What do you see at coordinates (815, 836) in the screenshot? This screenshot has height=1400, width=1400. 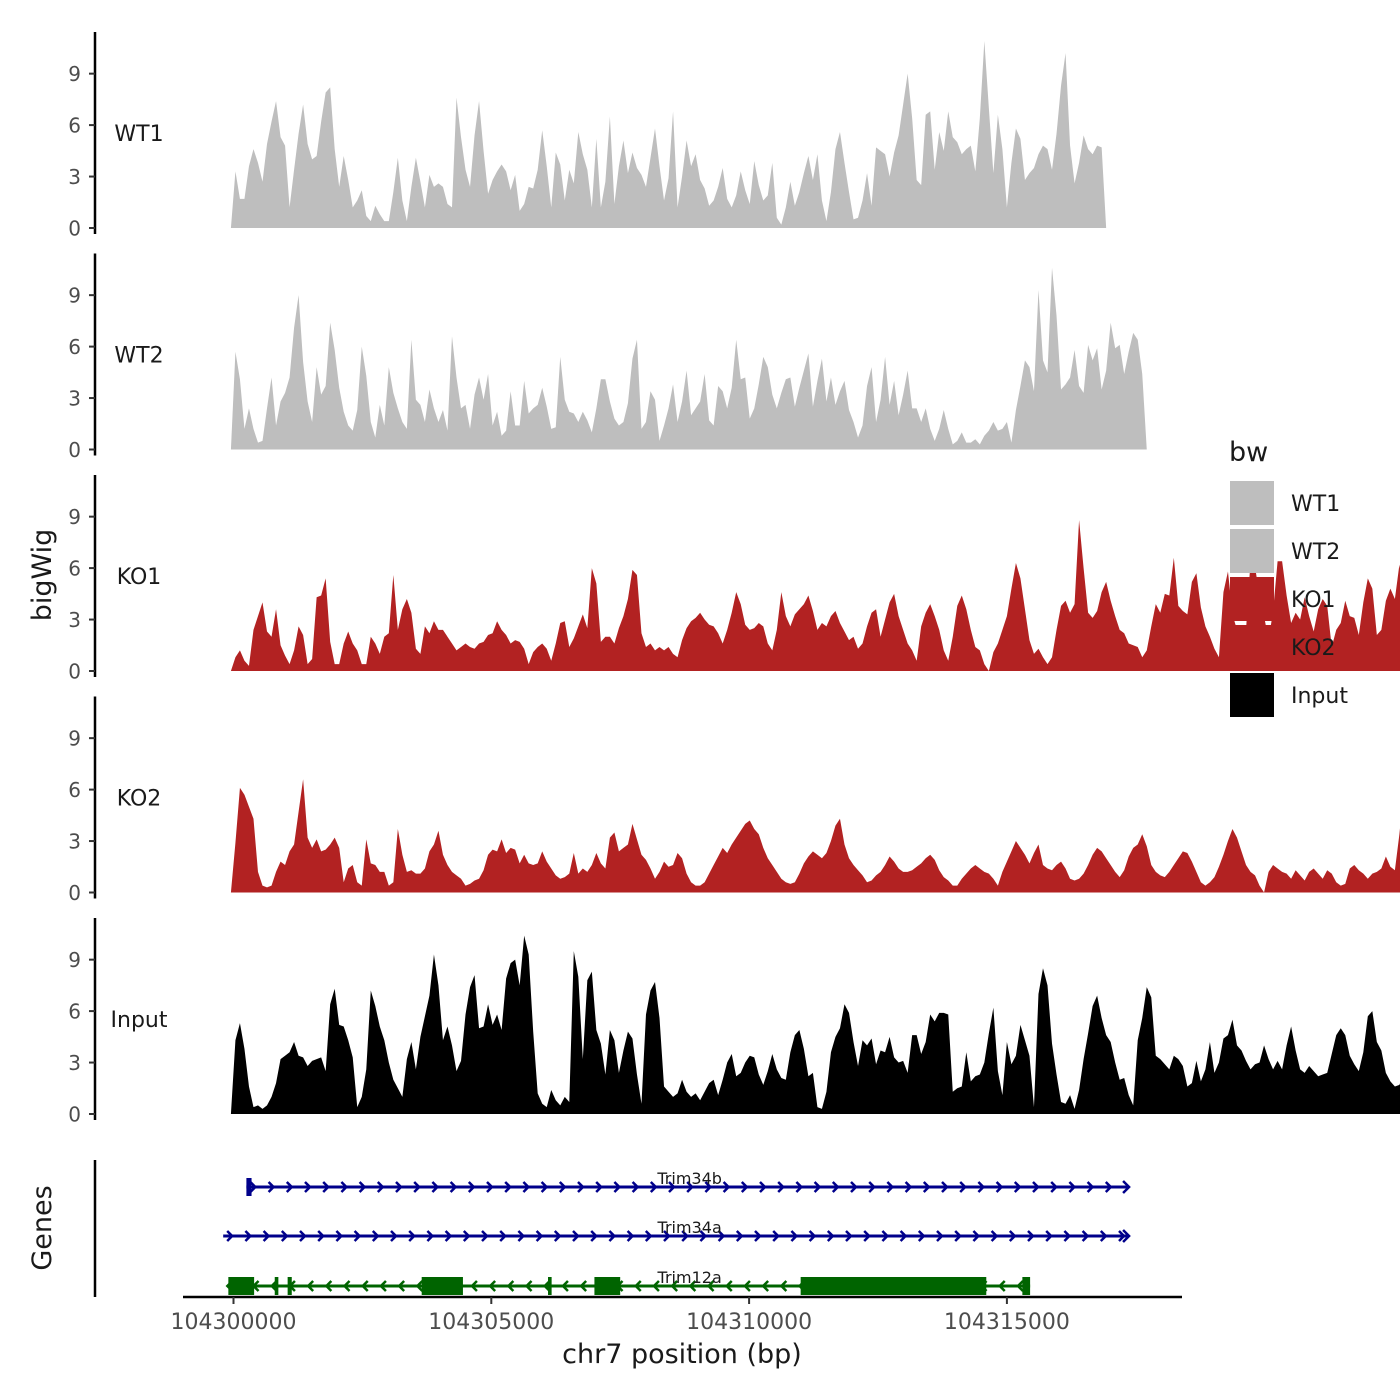 I see `signal-area-ko2` at bounding box center [815, 836].